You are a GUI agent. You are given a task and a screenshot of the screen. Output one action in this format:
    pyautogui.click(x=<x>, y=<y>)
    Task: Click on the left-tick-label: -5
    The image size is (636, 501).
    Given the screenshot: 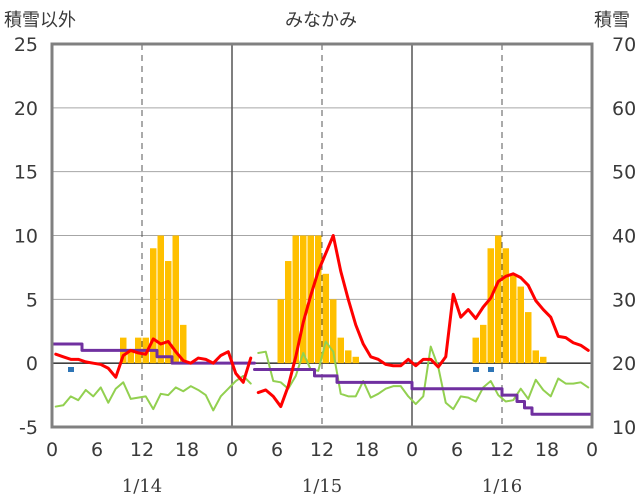 What is the action you would take?
    pyautogui.click(x=28, y=428)
    